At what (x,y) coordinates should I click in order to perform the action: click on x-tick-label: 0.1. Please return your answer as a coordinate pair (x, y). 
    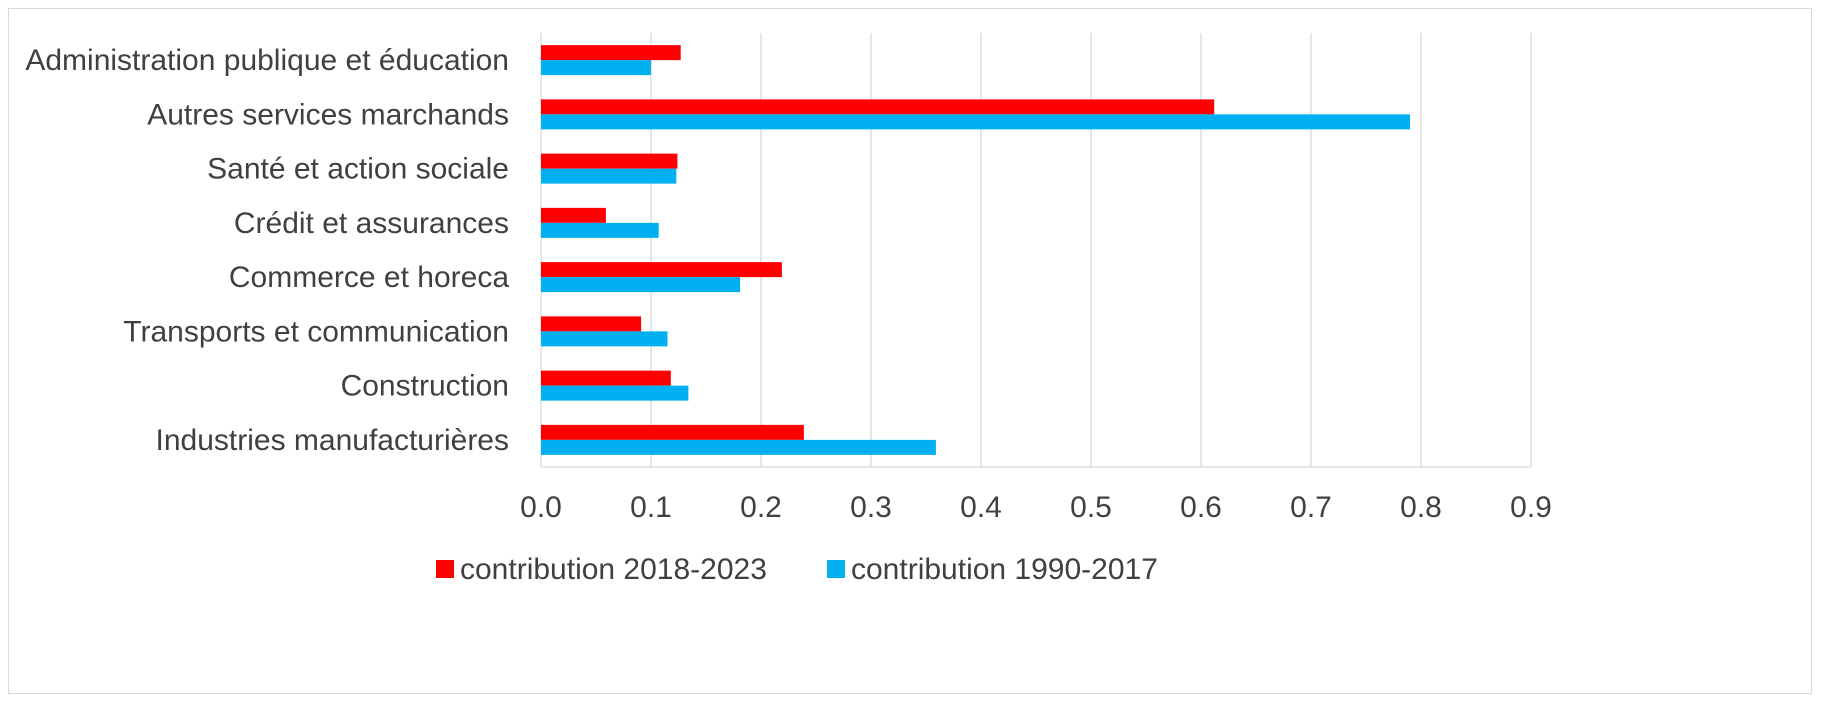
    Looking at the image, I should click on (651, 507).